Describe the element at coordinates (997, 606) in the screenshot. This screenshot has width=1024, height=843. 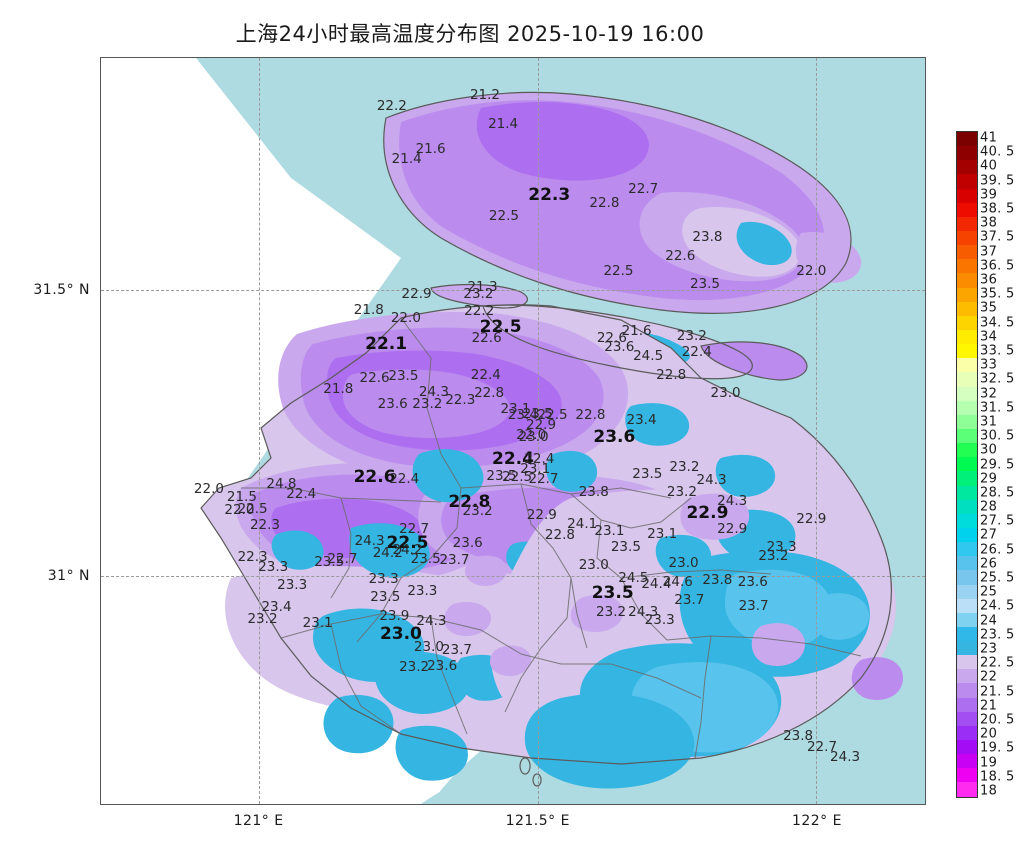
I see `colorbar-tick-label: 24. 5` at that location.